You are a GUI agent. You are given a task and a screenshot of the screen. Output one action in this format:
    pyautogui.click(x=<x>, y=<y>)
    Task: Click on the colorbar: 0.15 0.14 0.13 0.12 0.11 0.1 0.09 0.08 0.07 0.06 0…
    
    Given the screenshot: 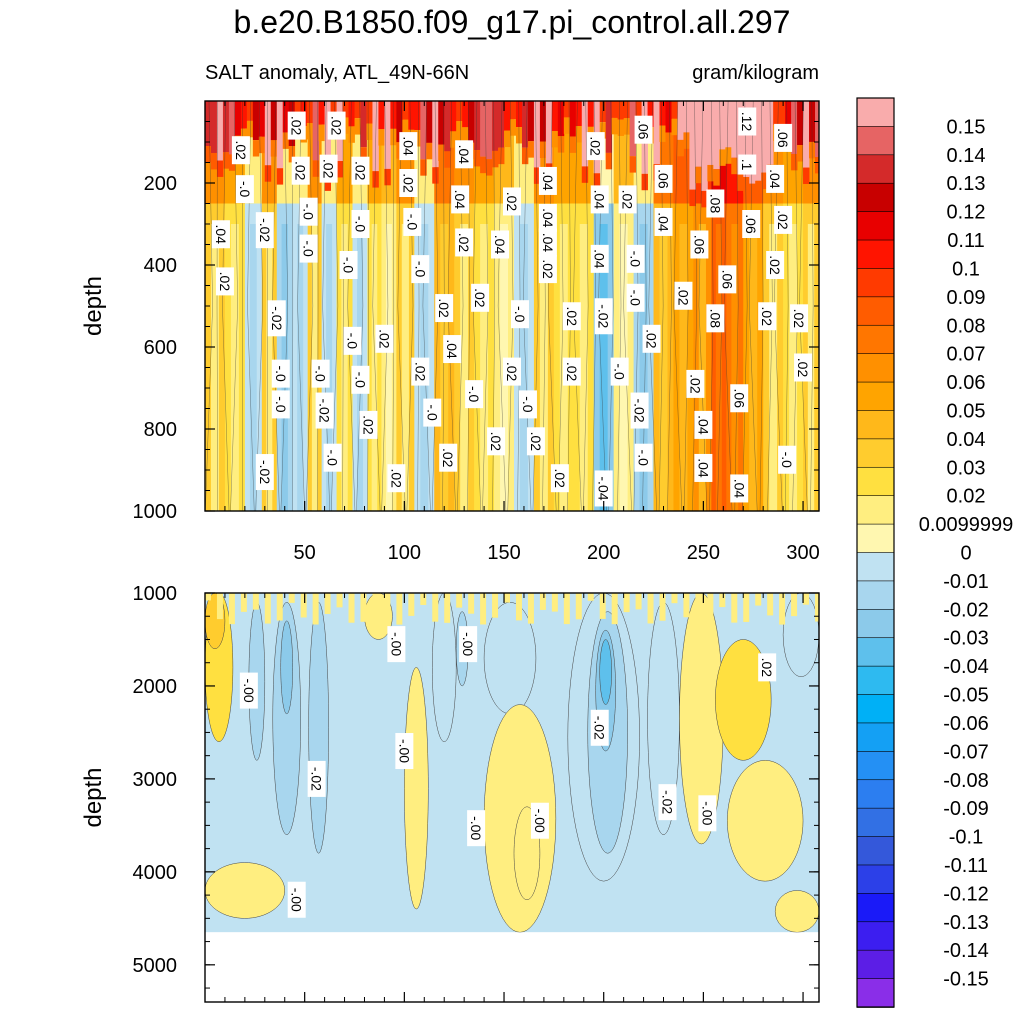 What is the action you would take?
    pyautogui.click(x=934, y=552)
    